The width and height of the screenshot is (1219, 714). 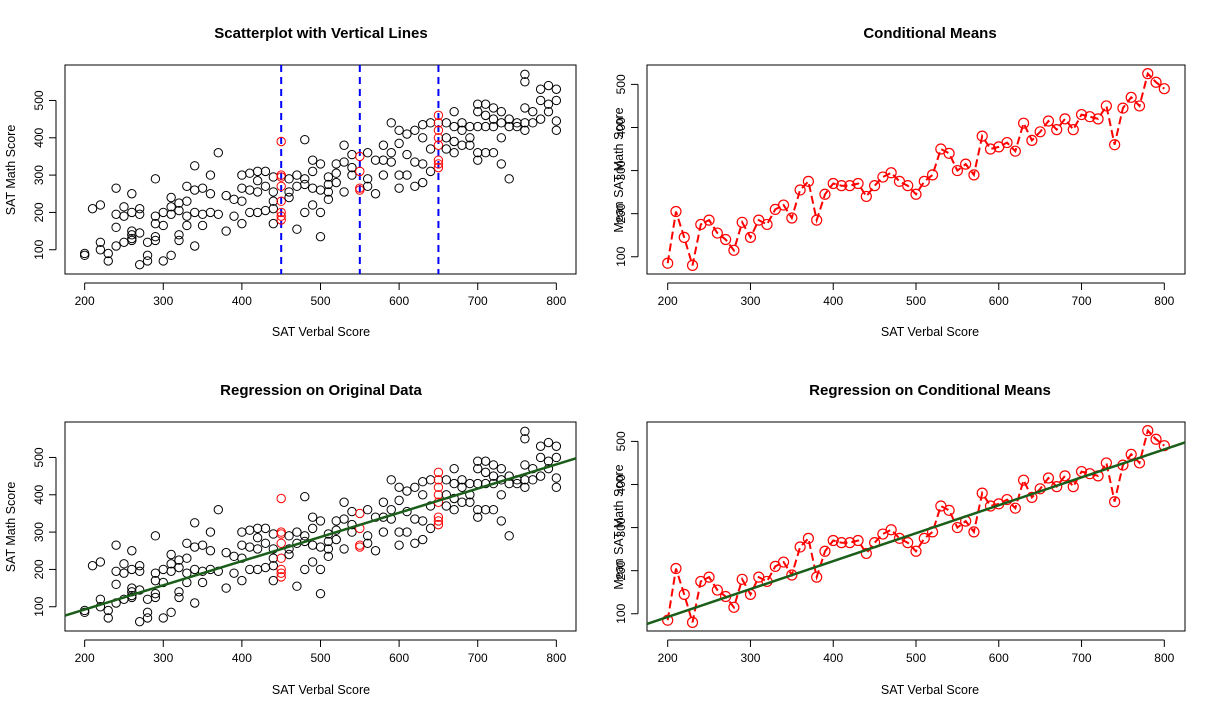 What do you see at coordinates (1164, 658) in the screenshot?
I see `x-tick-label: 800` at bounding box center [1164, 658].